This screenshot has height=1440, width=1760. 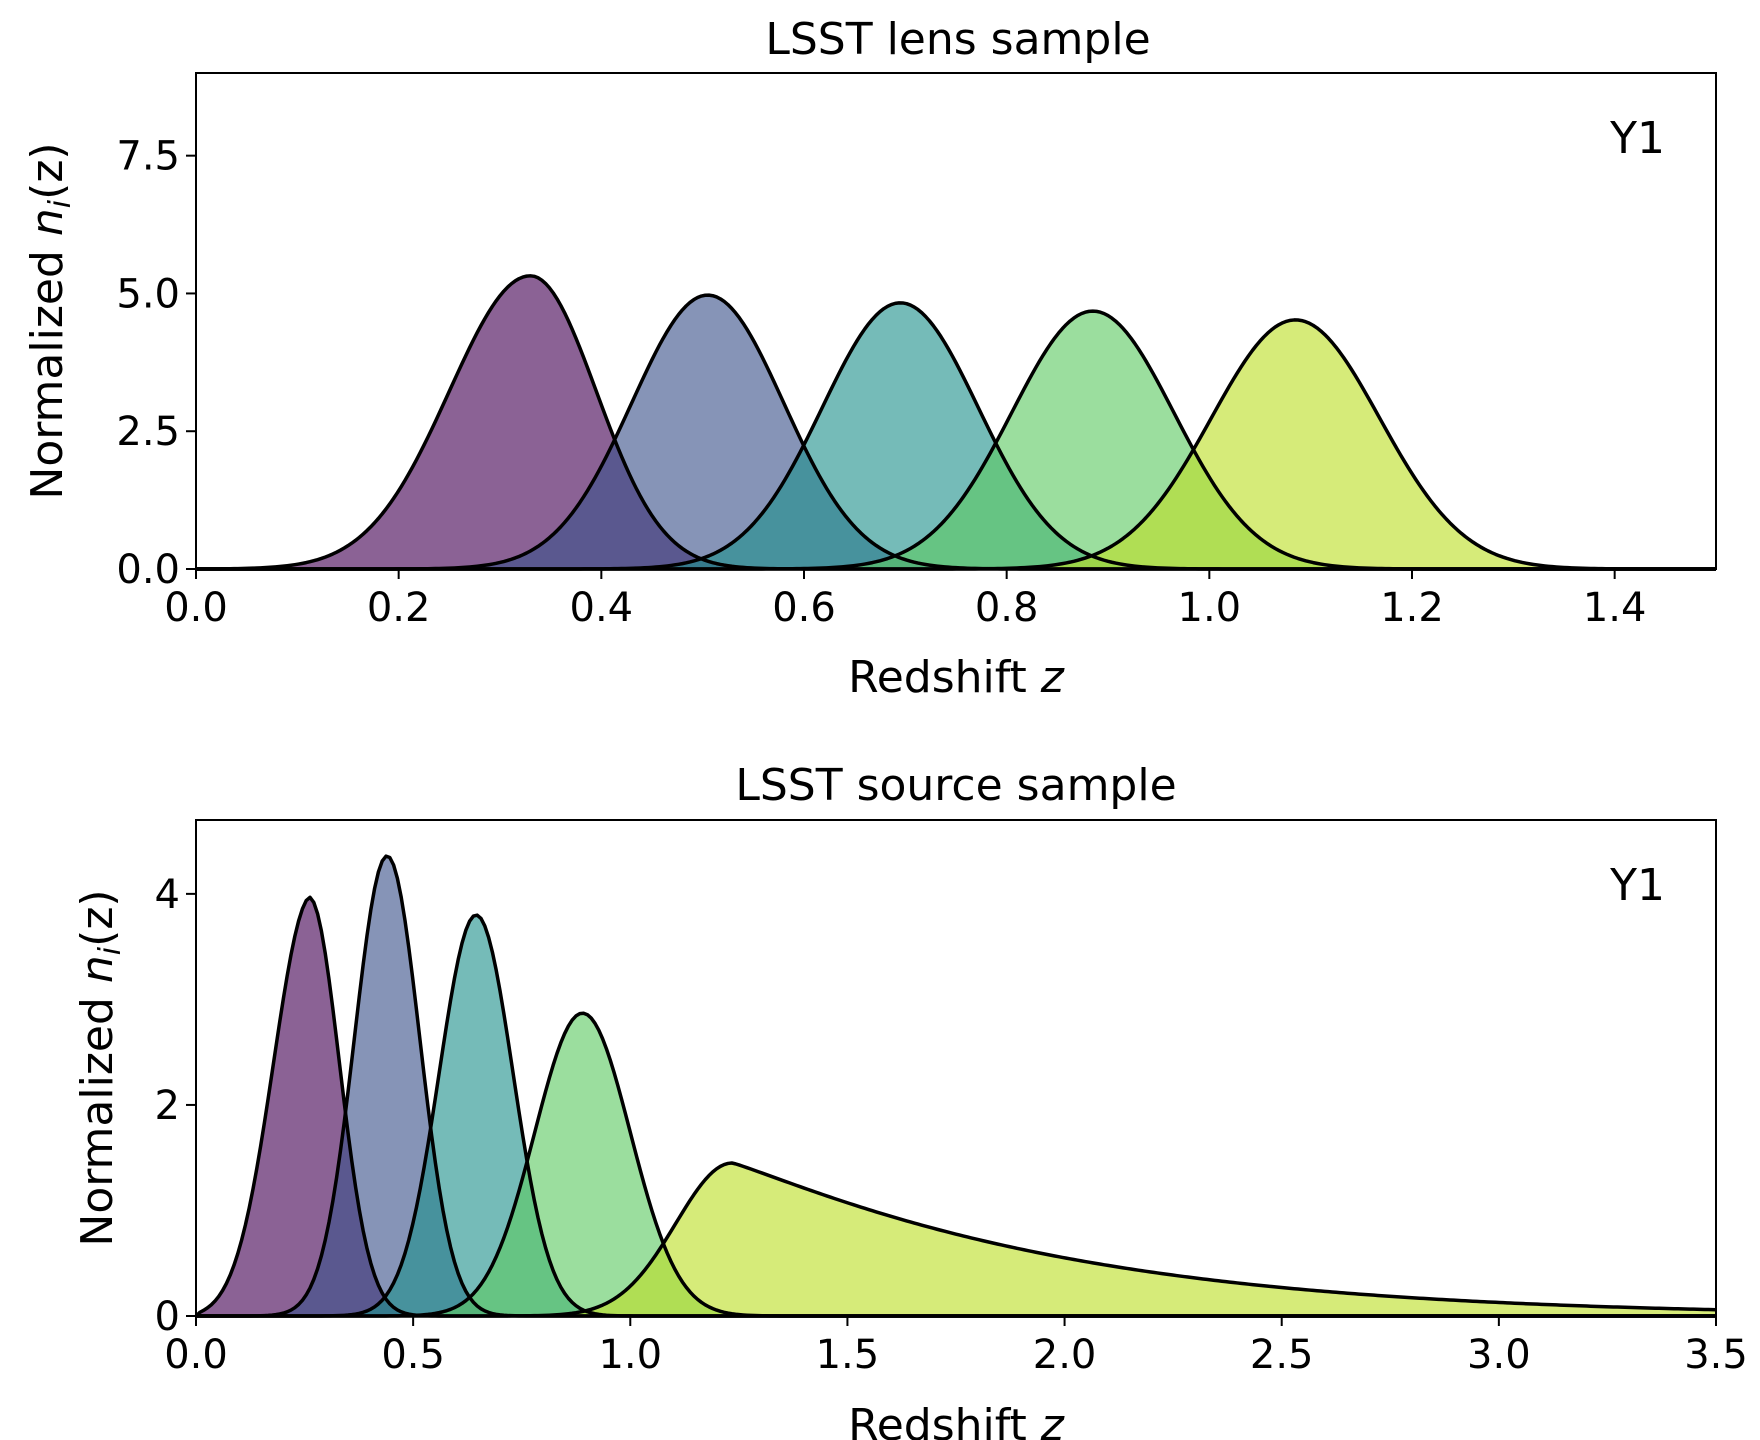 I want to click on x-tick-label: 1.4, so click(x=1615, y=608).